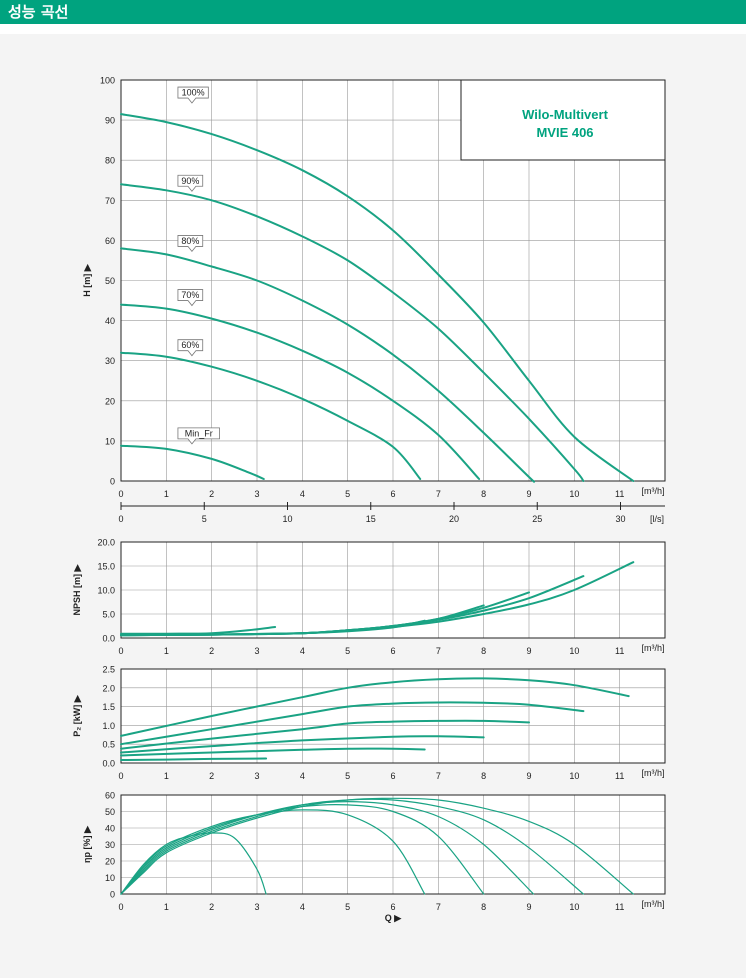 The width and height of the screenshot is (746, 978). I want to click on secondary-tick-label: 0, so click(120, 519).